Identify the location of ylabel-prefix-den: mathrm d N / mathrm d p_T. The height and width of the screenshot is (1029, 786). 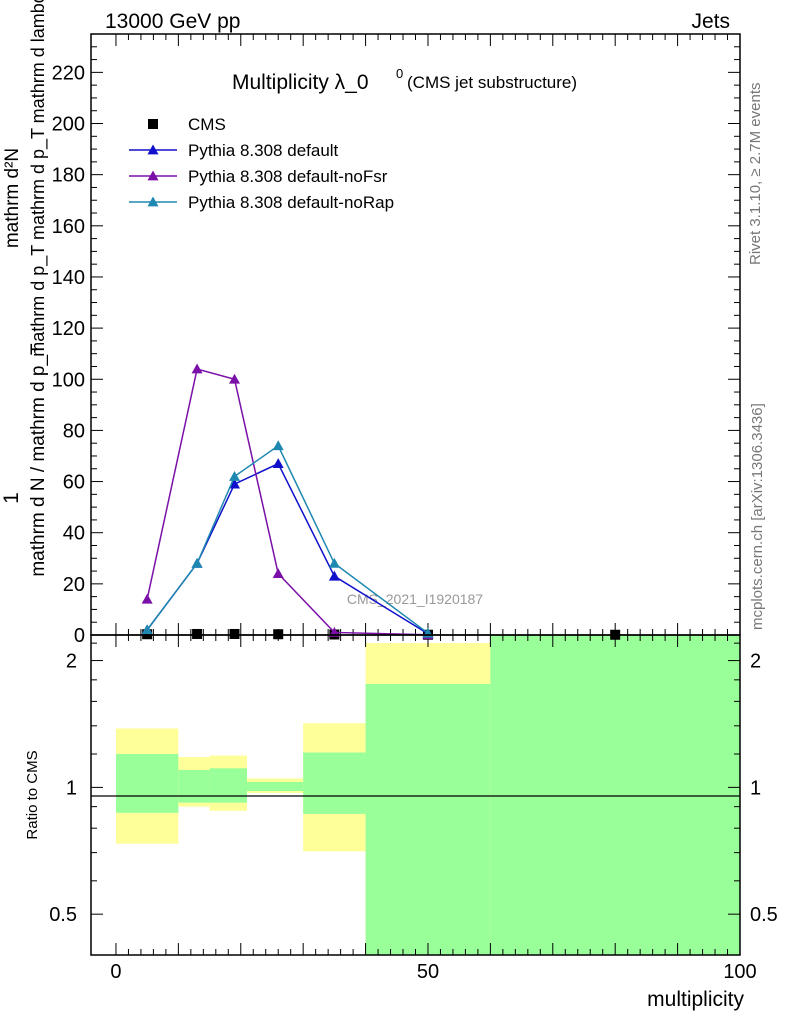
(38, 460).